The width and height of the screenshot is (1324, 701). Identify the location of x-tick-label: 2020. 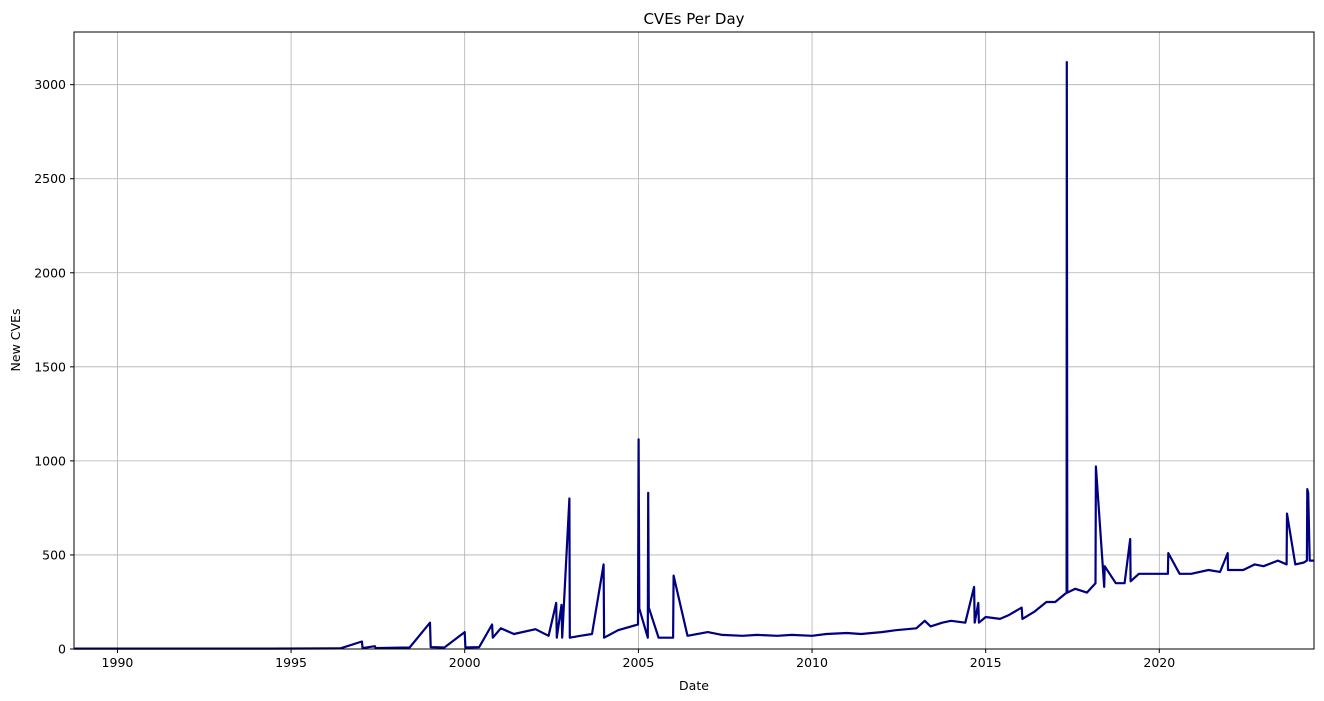
(1159, 662).